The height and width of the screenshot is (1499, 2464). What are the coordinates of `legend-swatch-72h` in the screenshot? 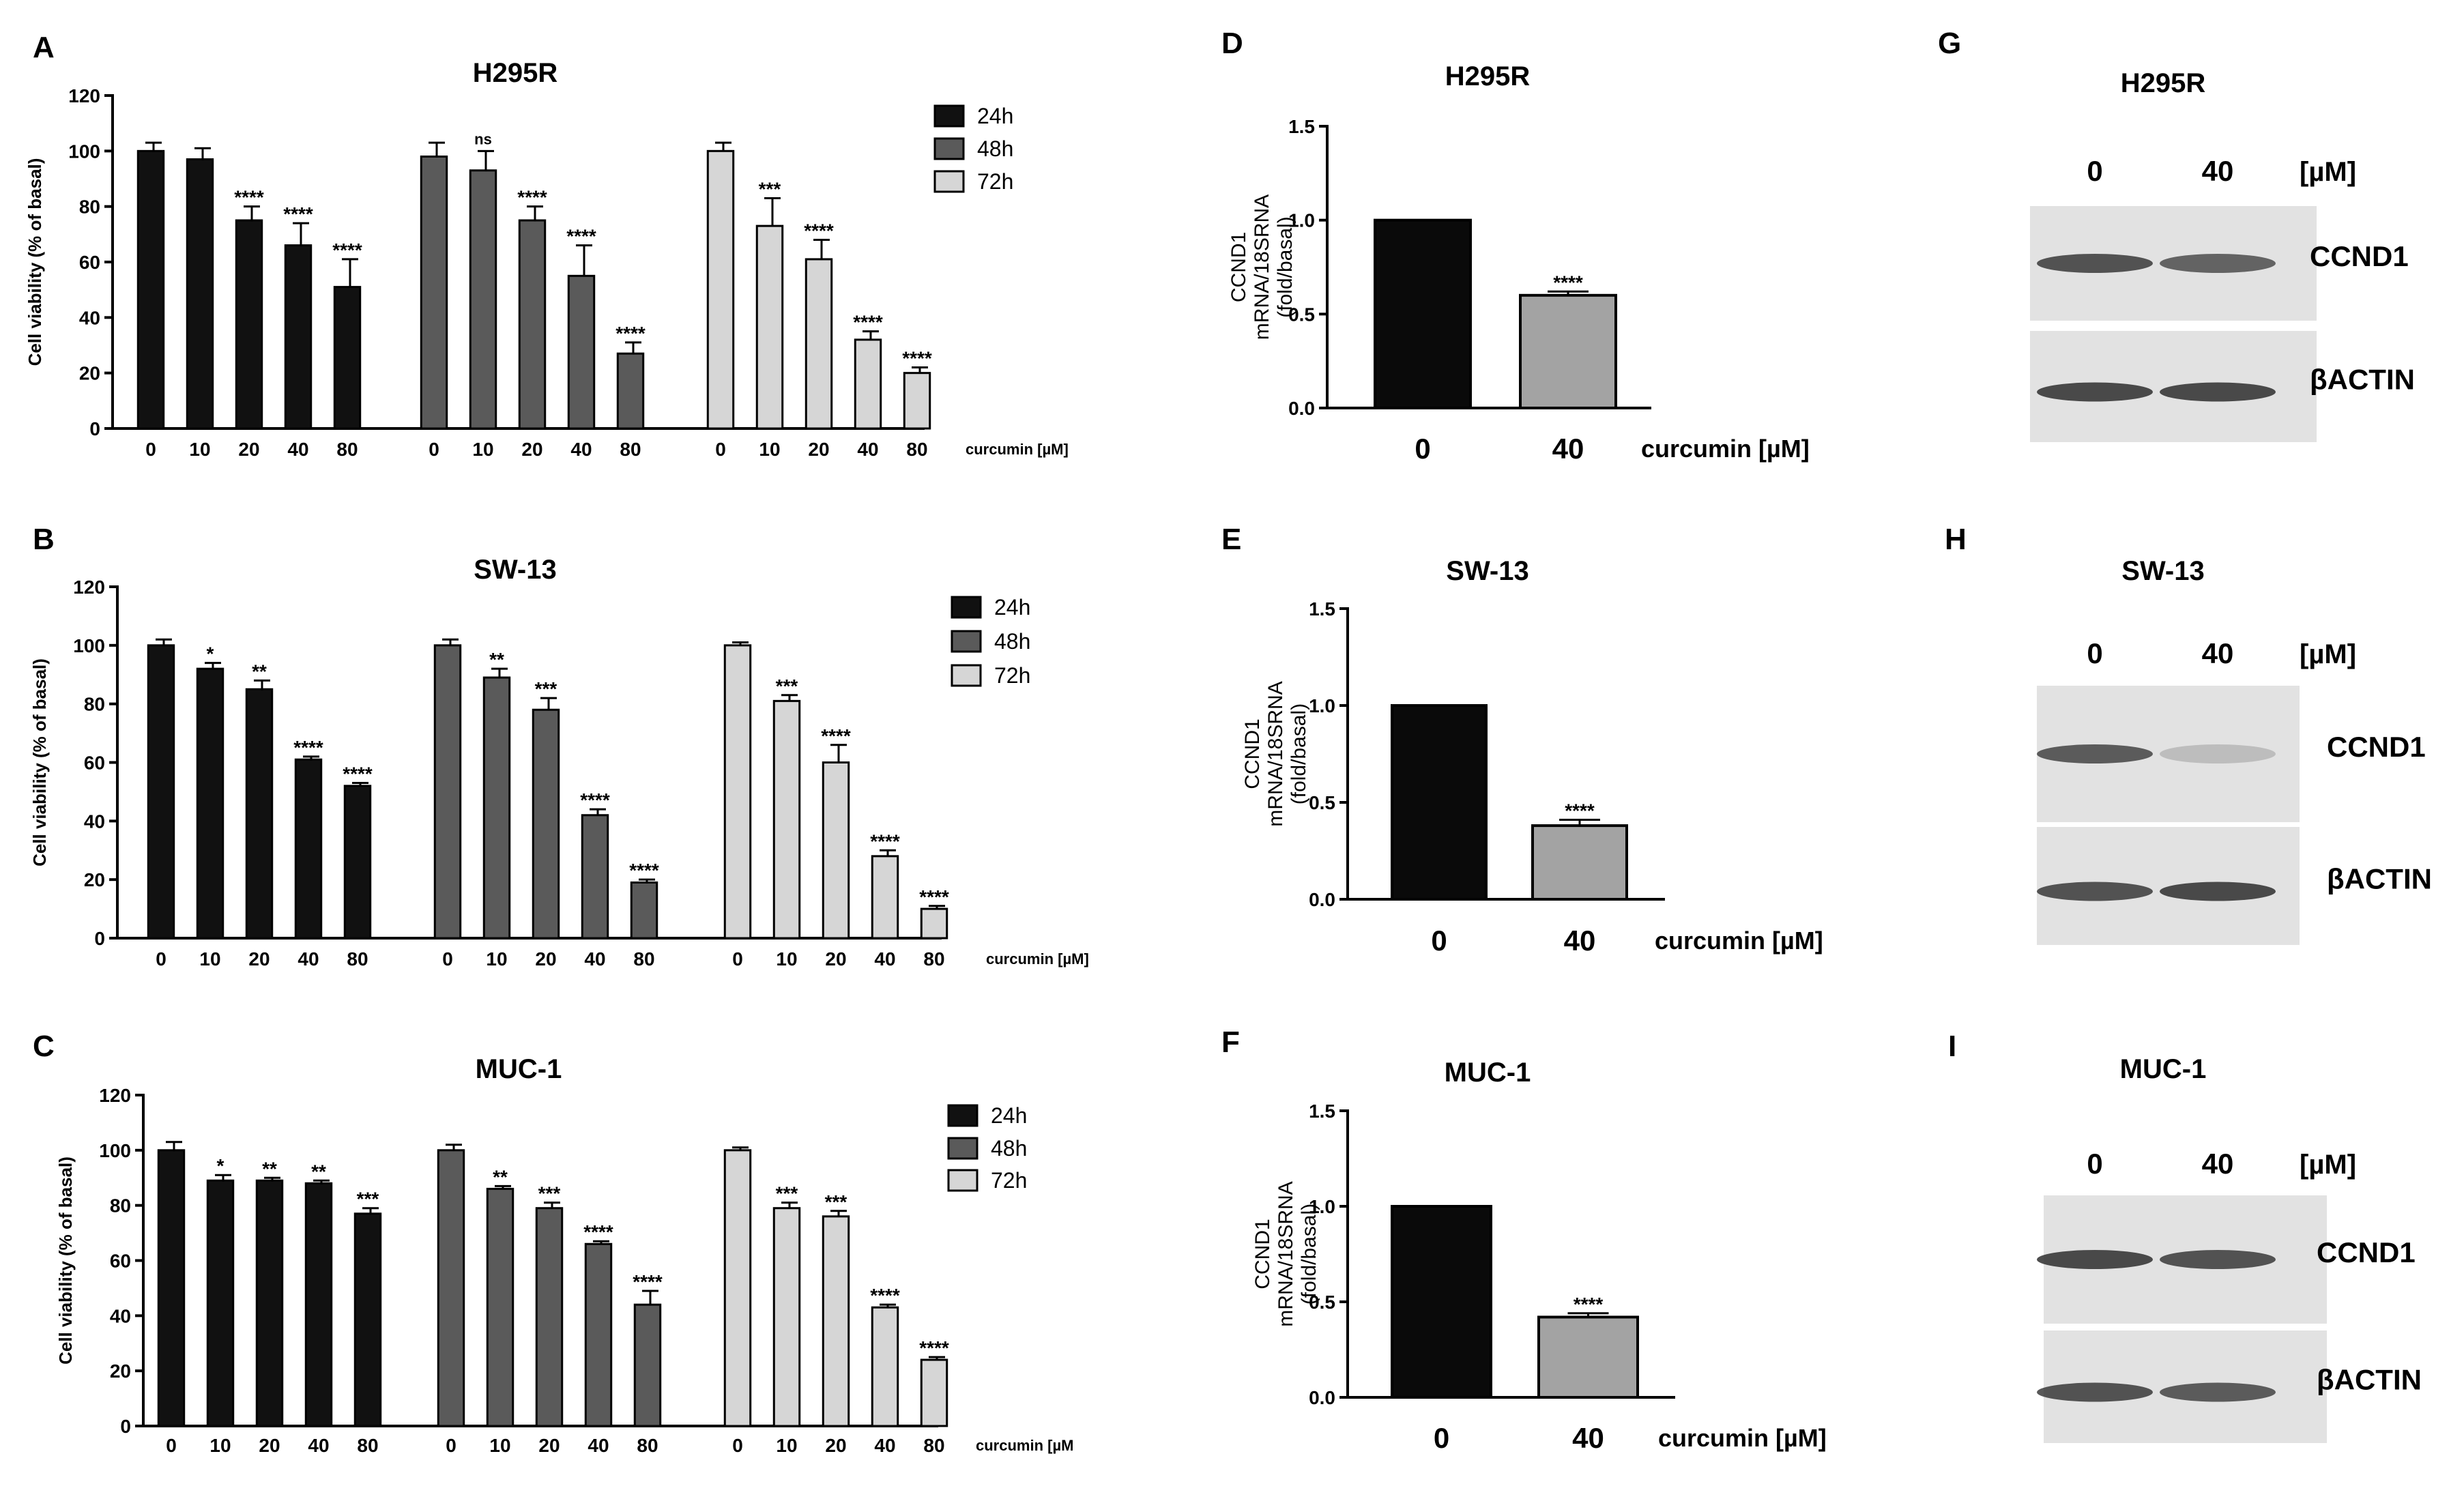 It's located at (966, 676).